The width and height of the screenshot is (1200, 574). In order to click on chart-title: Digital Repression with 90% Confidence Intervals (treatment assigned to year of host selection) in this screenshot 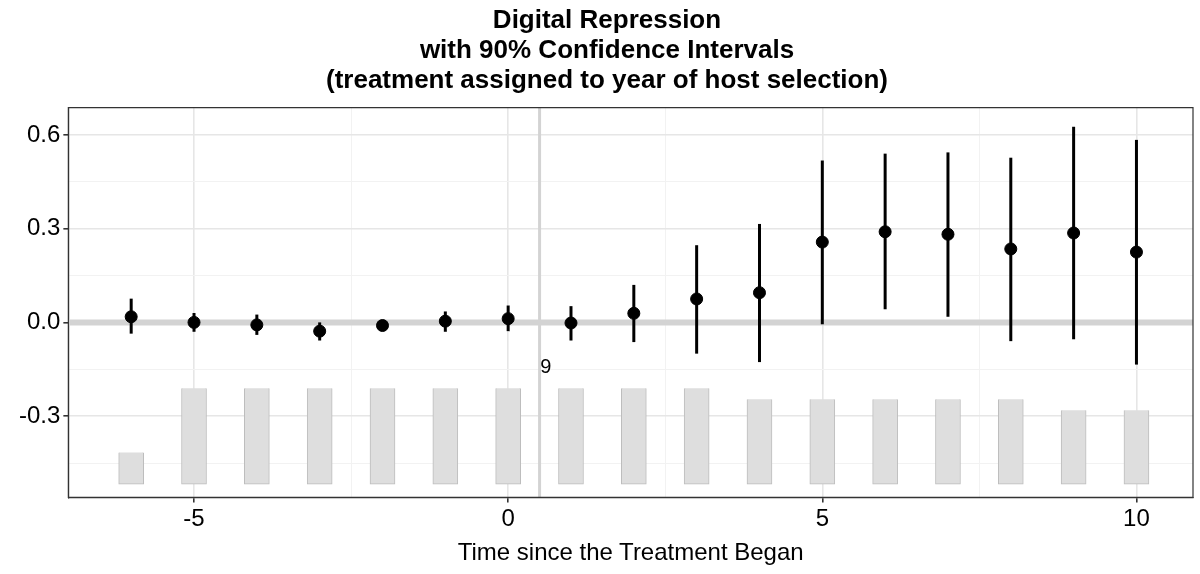, I will do `click(607, 49)`.